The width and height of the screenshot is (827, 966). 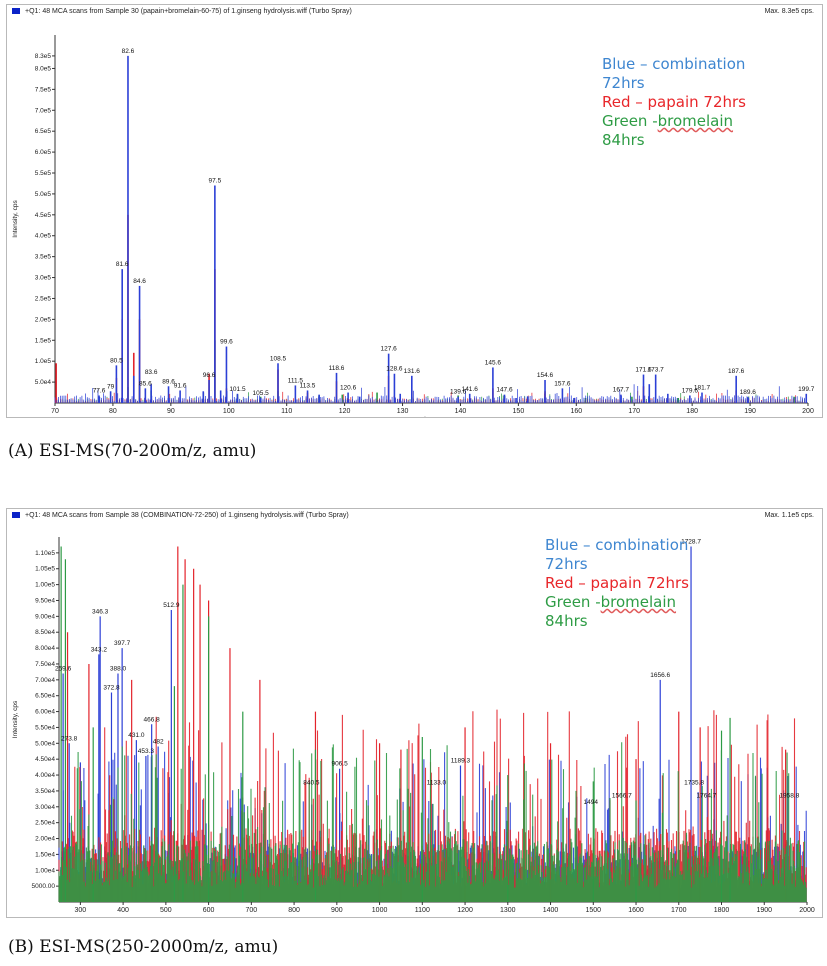 What do you see at coordinates (750, 411) in the screenshot?
I see `x-tick-label: 190` at bounding box center [750, 411].